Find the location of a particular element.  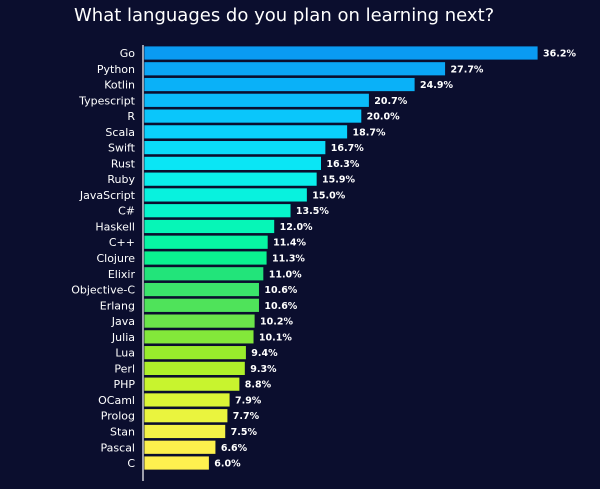

value-label: 20.7% is located at coordinates (390, 101).